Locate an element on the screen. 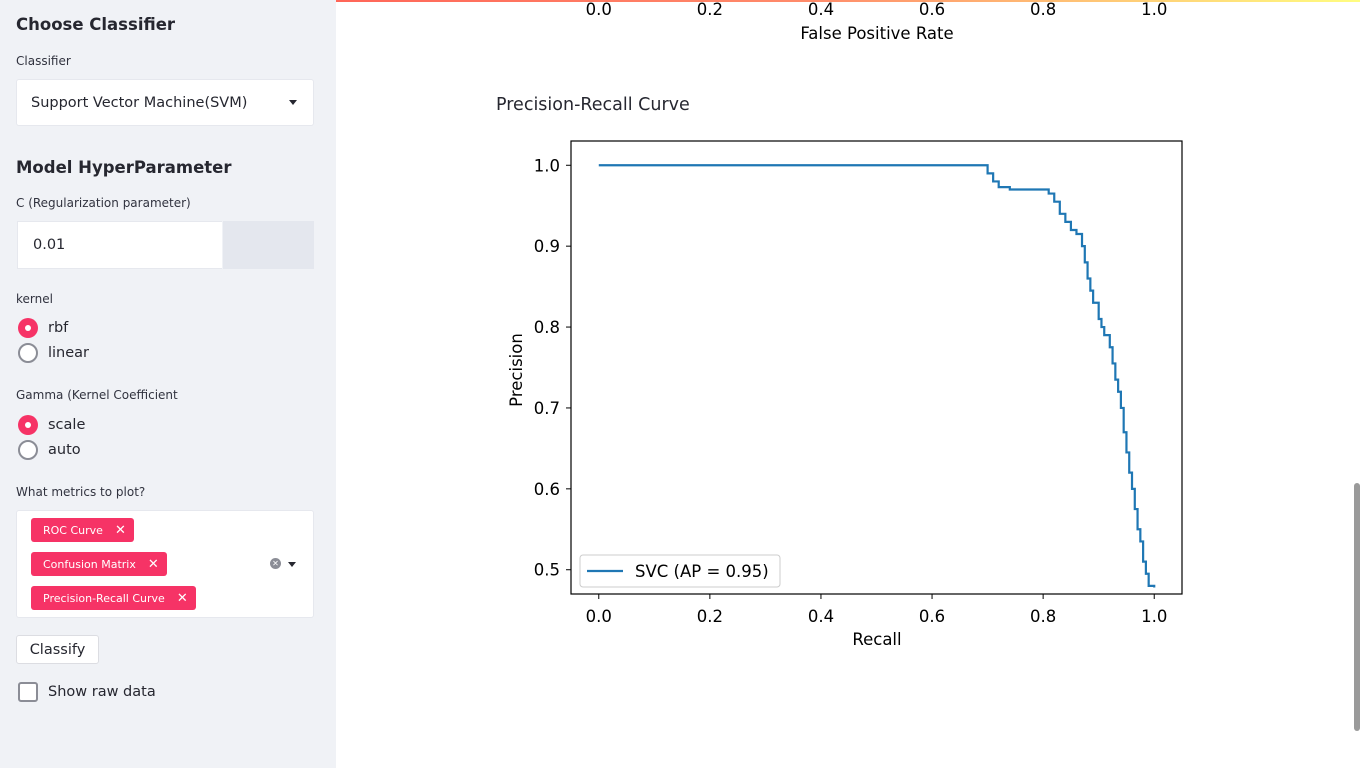 This screenshot has width=1360, height=768. kernel-label: kernel is located at coordinates (34, 299).